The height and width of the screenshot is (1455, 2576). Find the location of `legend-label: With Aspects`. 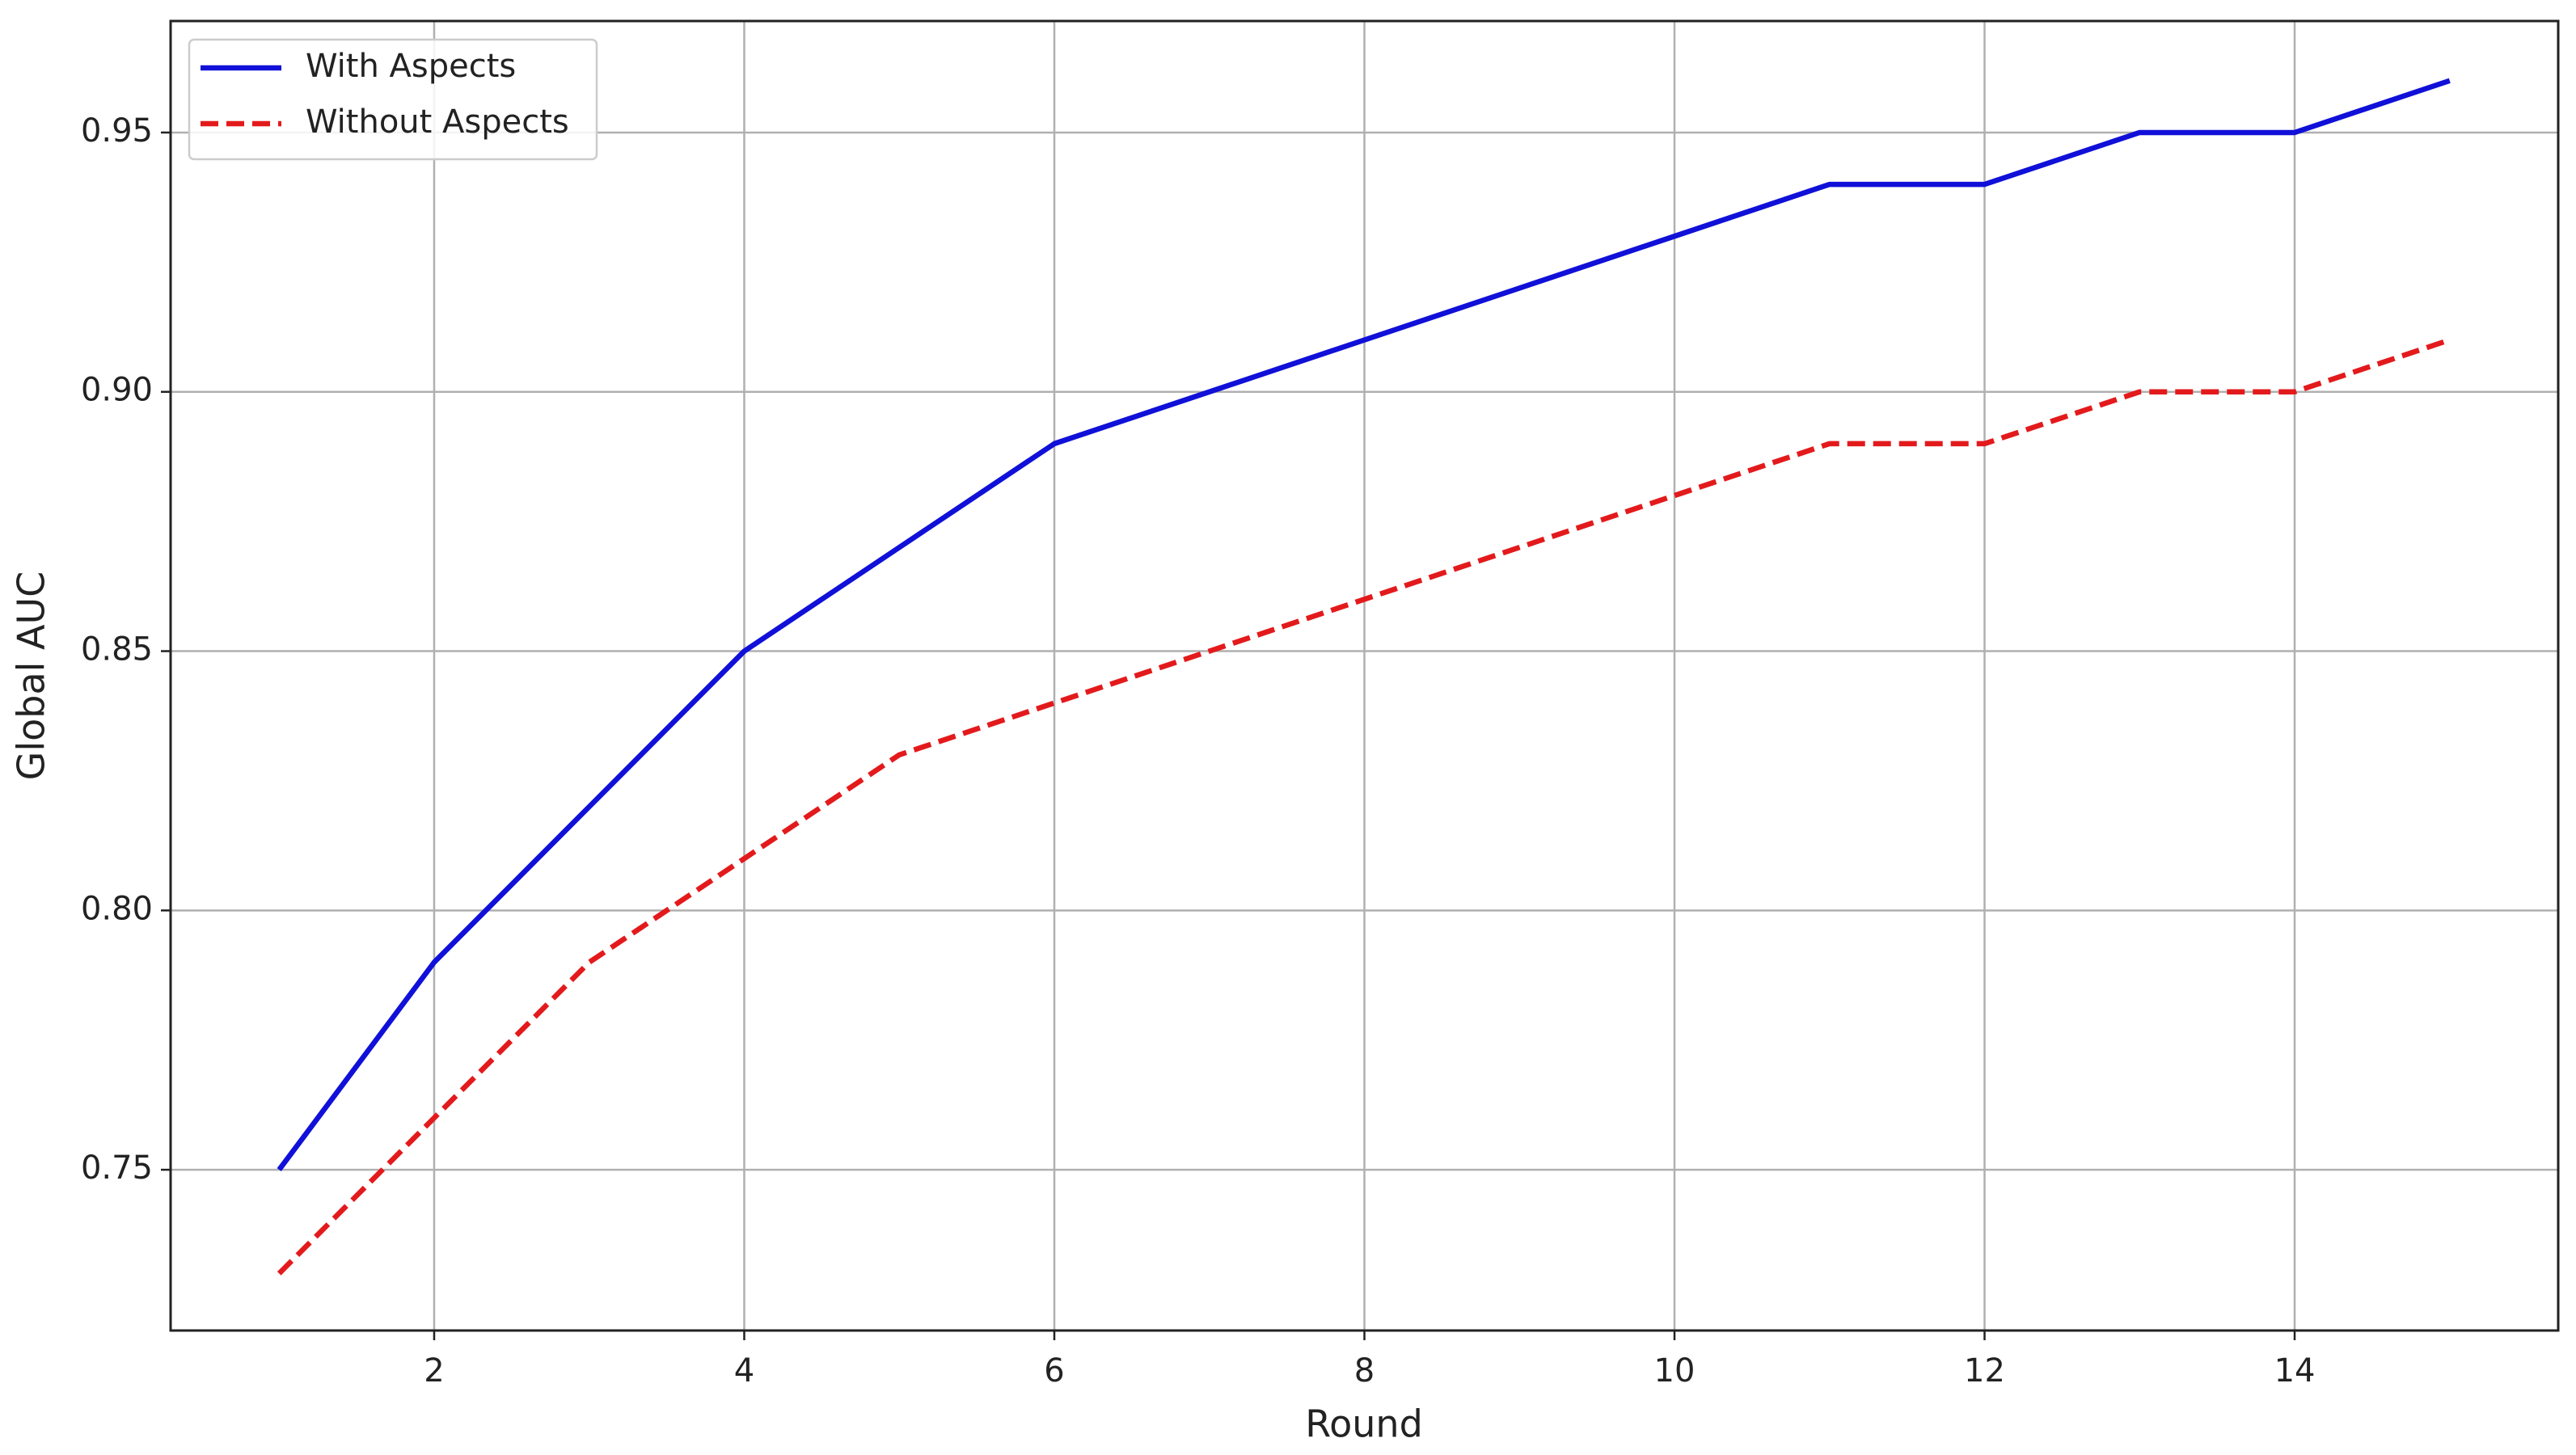

legend-label: With Aspects is located at coordinates (411, 66).